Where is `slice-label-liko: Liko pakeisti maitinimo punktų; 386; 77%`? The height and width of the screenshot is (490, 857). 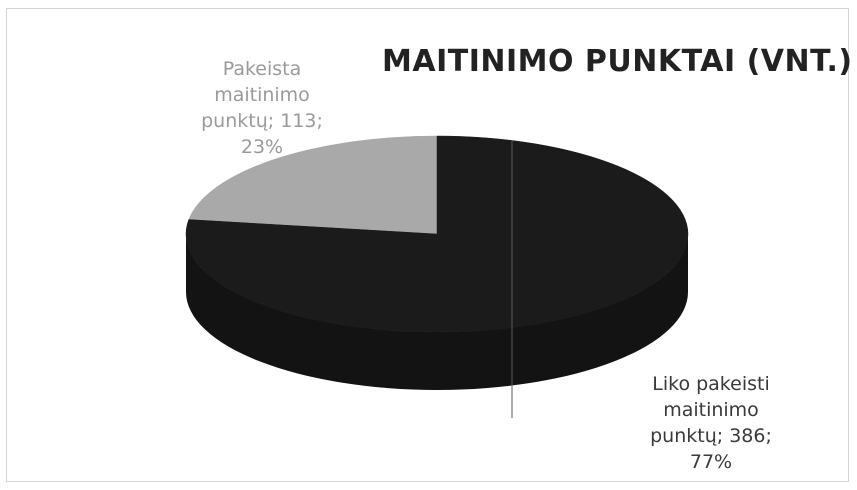 slice-label-liko: Liko pakeisti maitinimo punktų; 386; 77% is located at coordinates (711, 423).